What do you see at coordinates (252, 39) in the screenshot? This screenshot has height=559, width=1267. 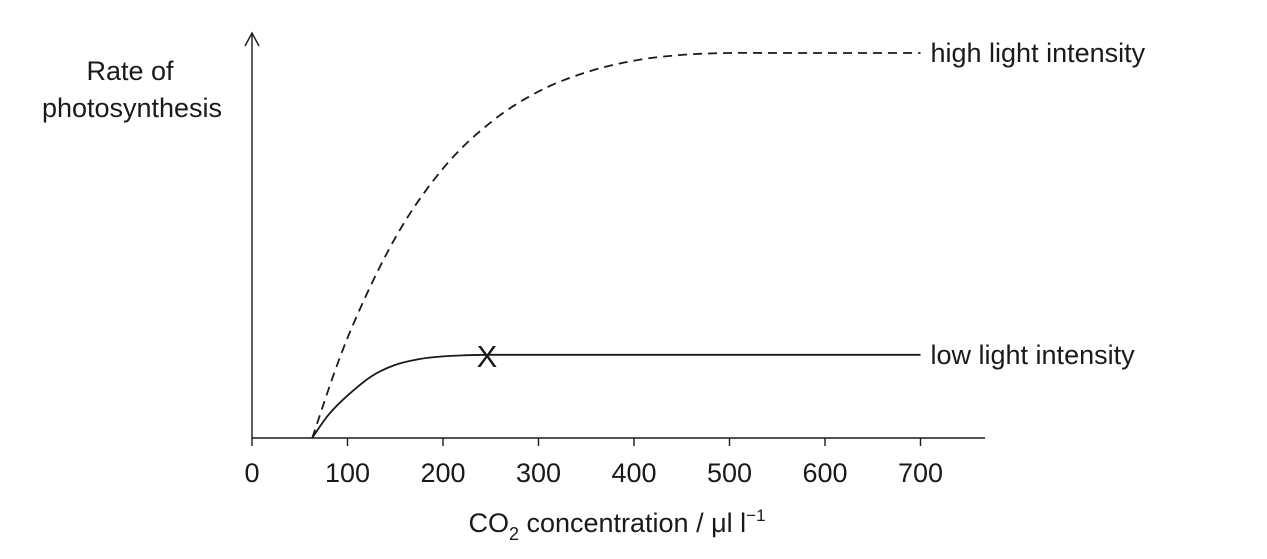 I see `y-axis-arrowhead` at bounding box center [252, 39].